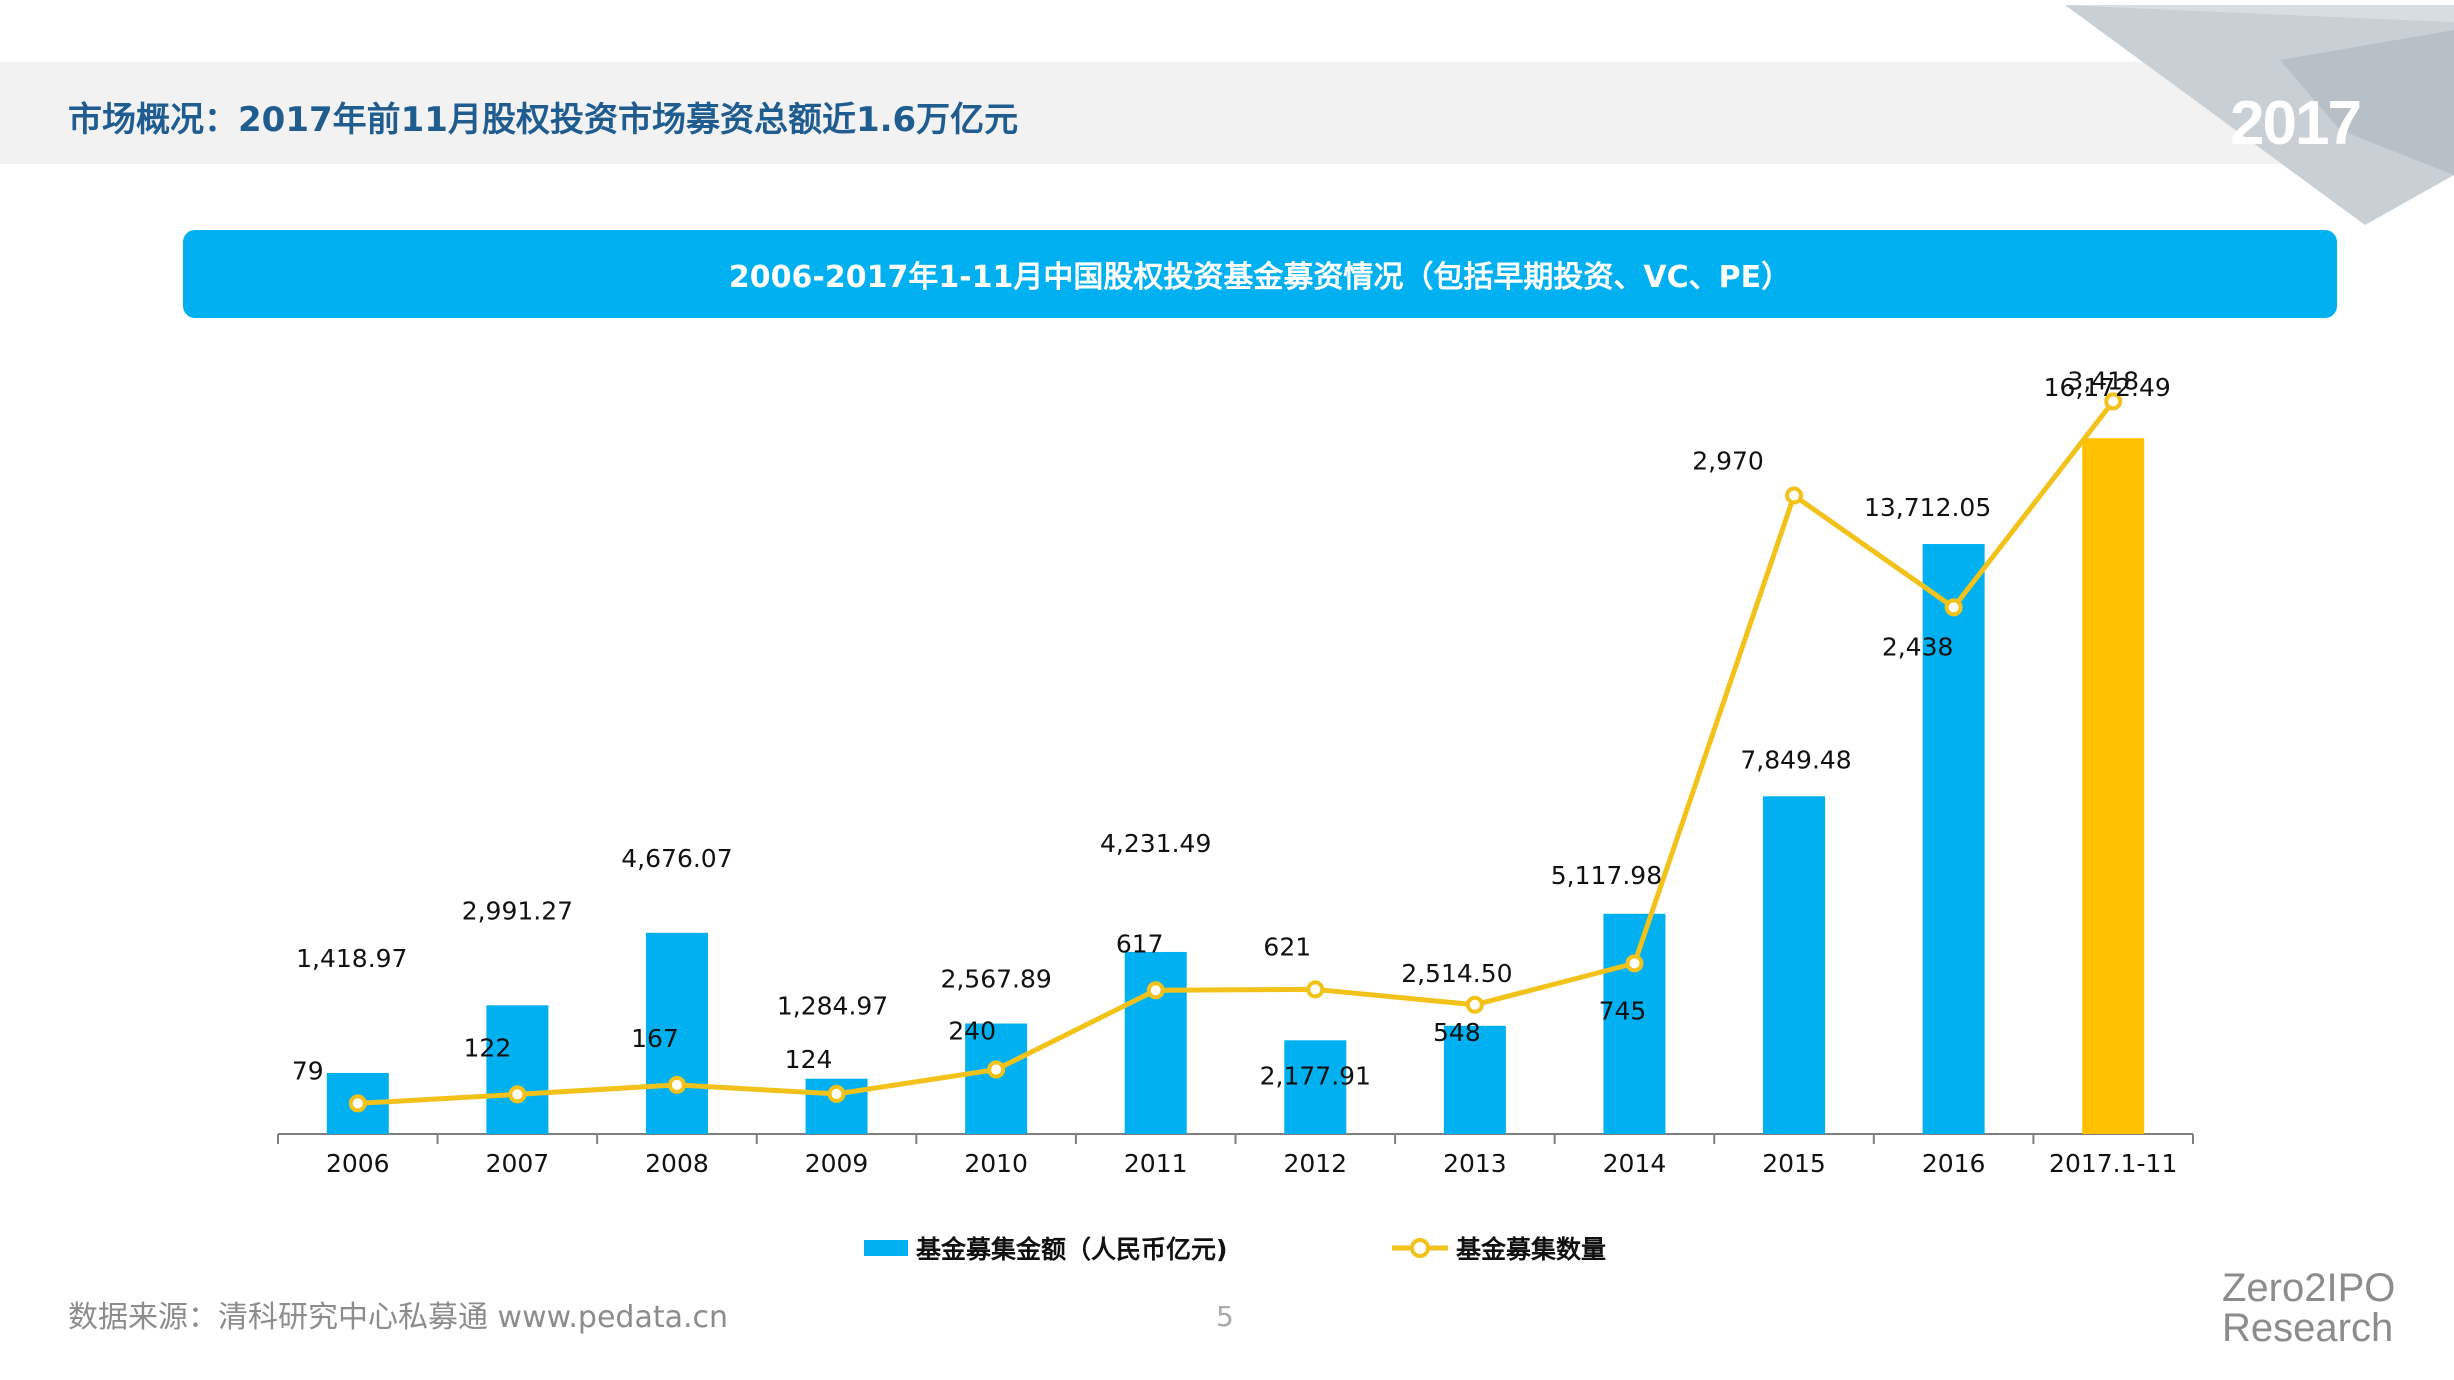 The width and height of the screenshot is (2454, 1380). What do you see at coordinates (1918, 646) in the screenshot?
I see `line-data-label: 2,438` at bounding box center [1918, 646].